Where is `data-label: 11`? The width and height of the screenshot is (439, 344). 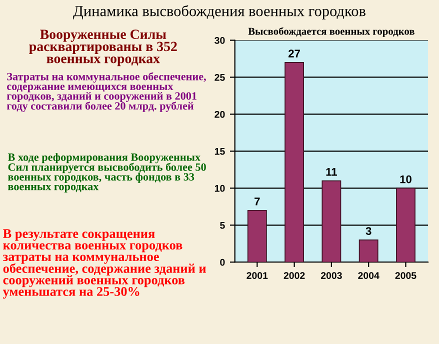
data-label: 11 is located at coordinates (332, 172).